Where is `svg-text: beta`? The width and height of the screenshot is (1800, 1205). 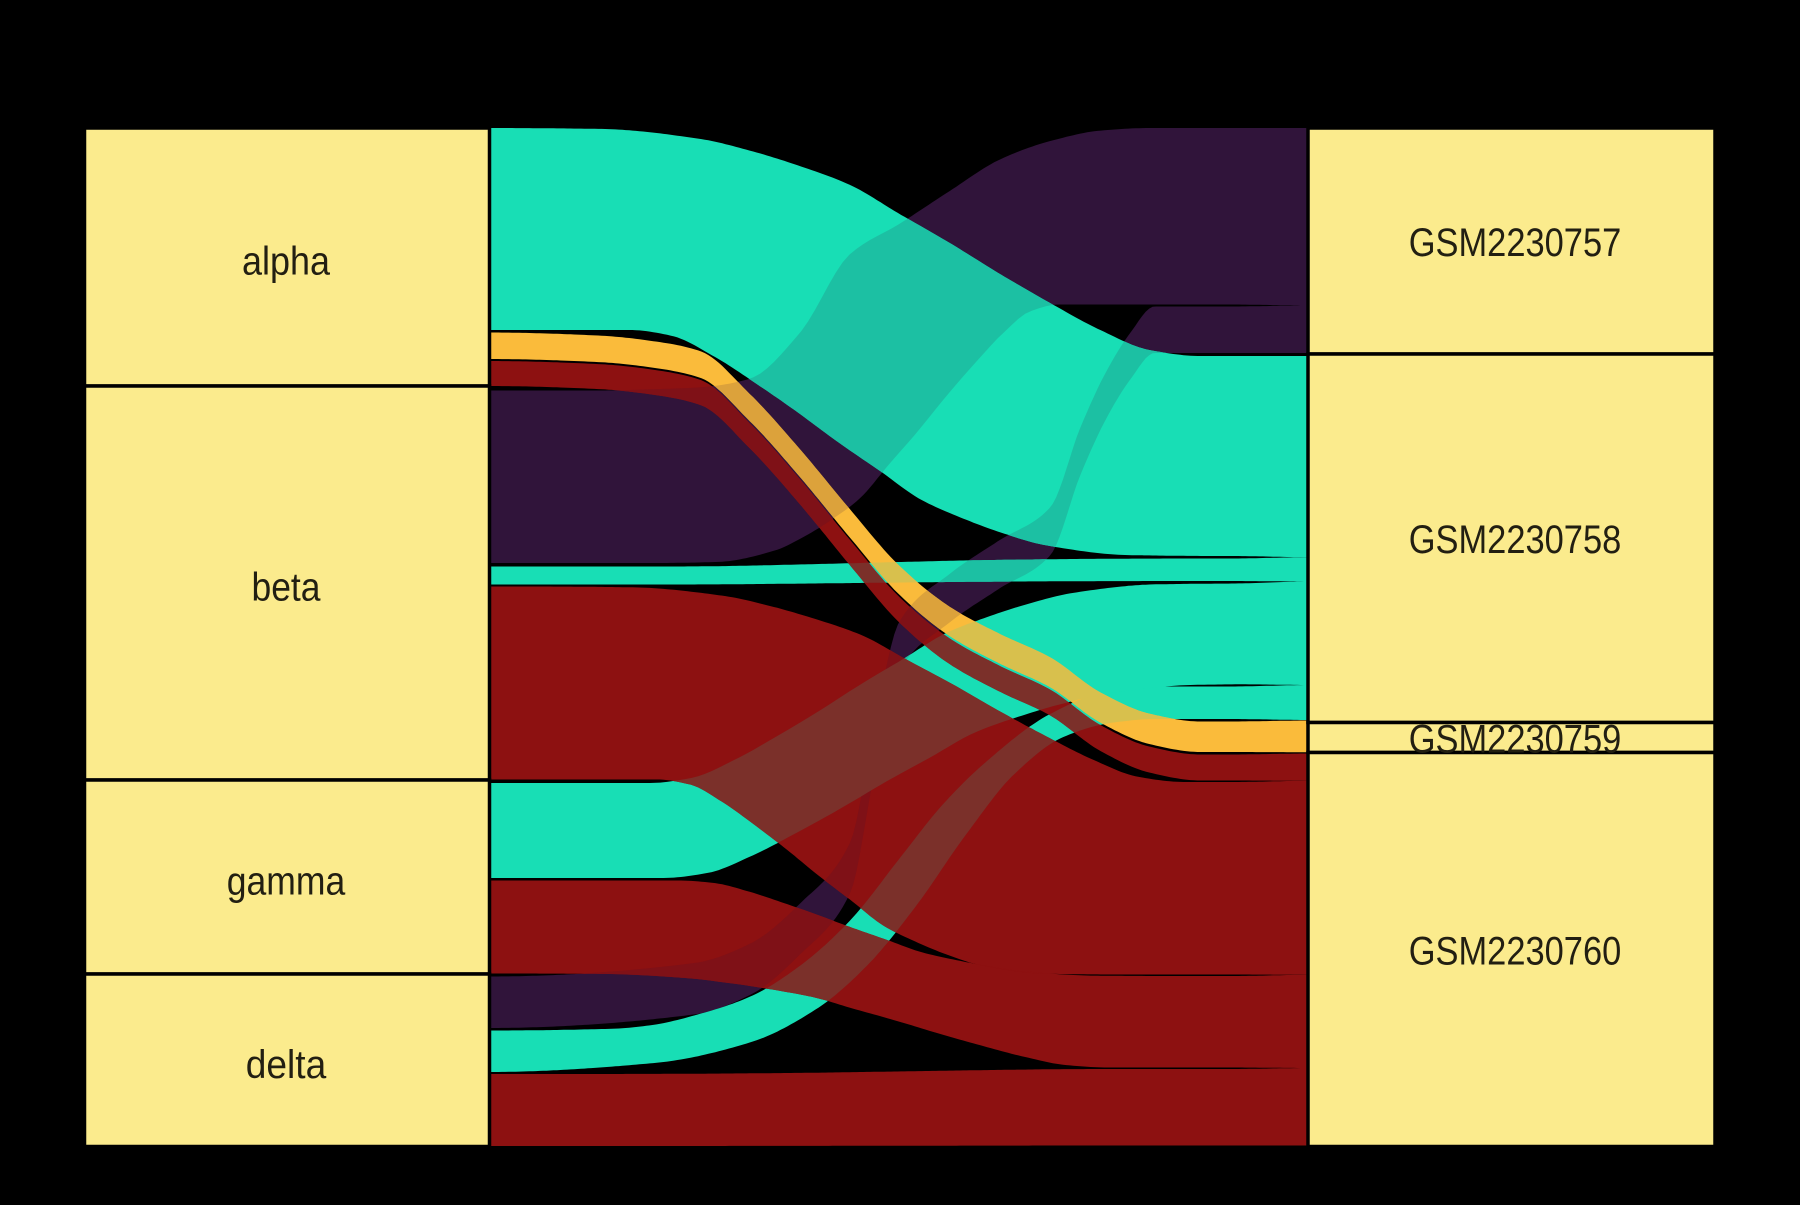
svg-text: beta is located at coordinates (287, 588).